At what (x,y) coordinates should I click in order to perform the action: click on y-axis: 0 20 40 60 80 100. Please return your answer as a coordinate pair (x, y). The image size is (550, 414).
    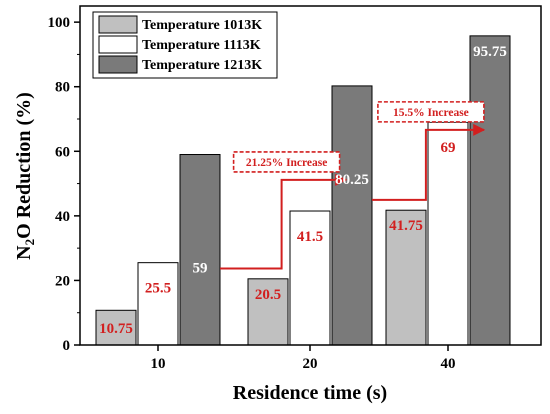
    Looking at the image, I should click on (64, 184).